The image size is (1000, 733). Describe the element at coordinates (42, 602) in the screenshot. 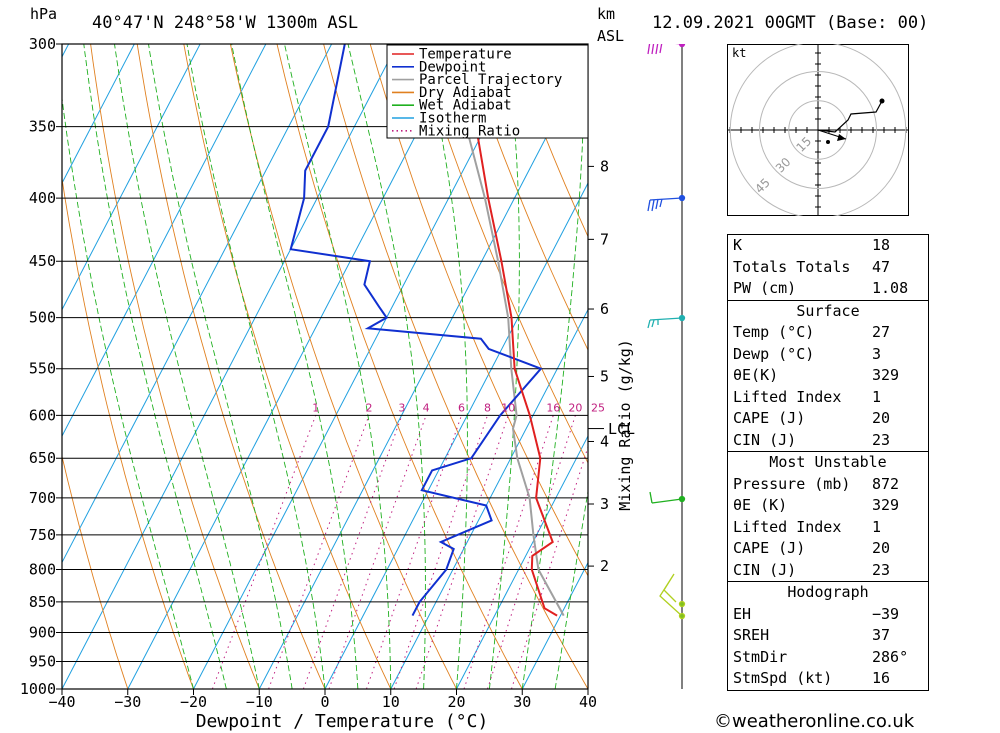

I see `pressure-tick-label: 850` at that location.